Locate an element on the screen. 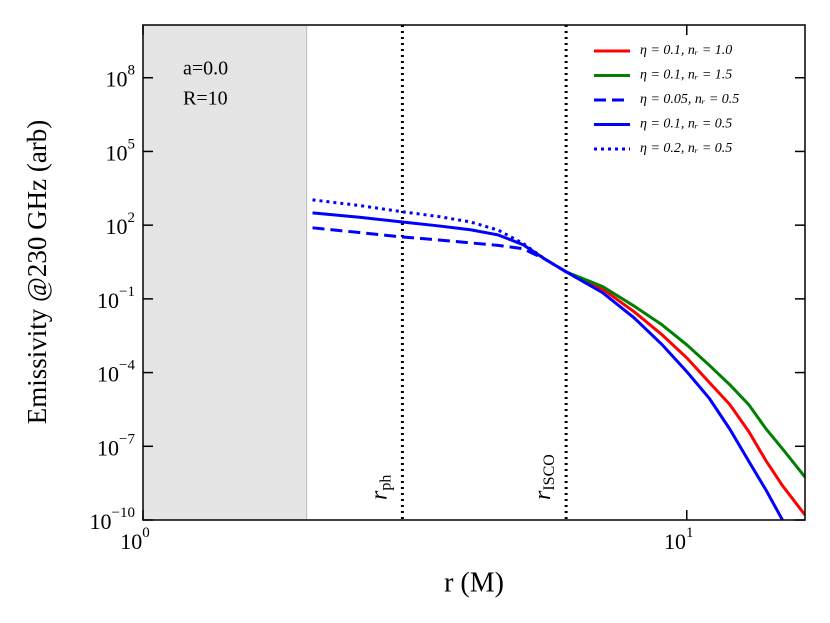 The width and height of the screenshot is (830, 623). tick-exponent: −4 is located at coordinates (127, 366).